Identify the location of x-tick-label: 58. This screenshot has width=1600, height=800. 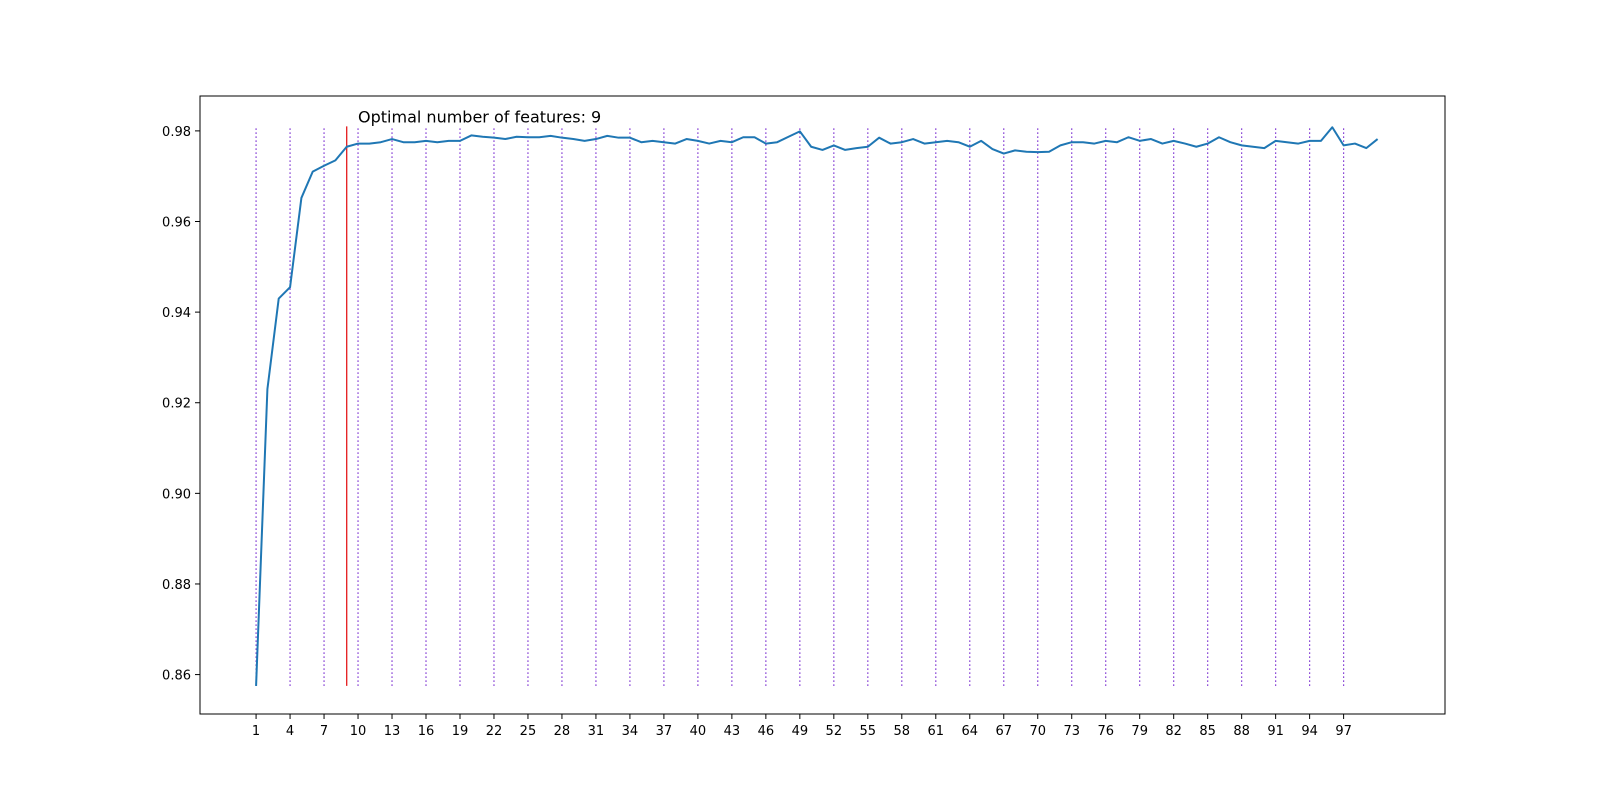
(902, 731).